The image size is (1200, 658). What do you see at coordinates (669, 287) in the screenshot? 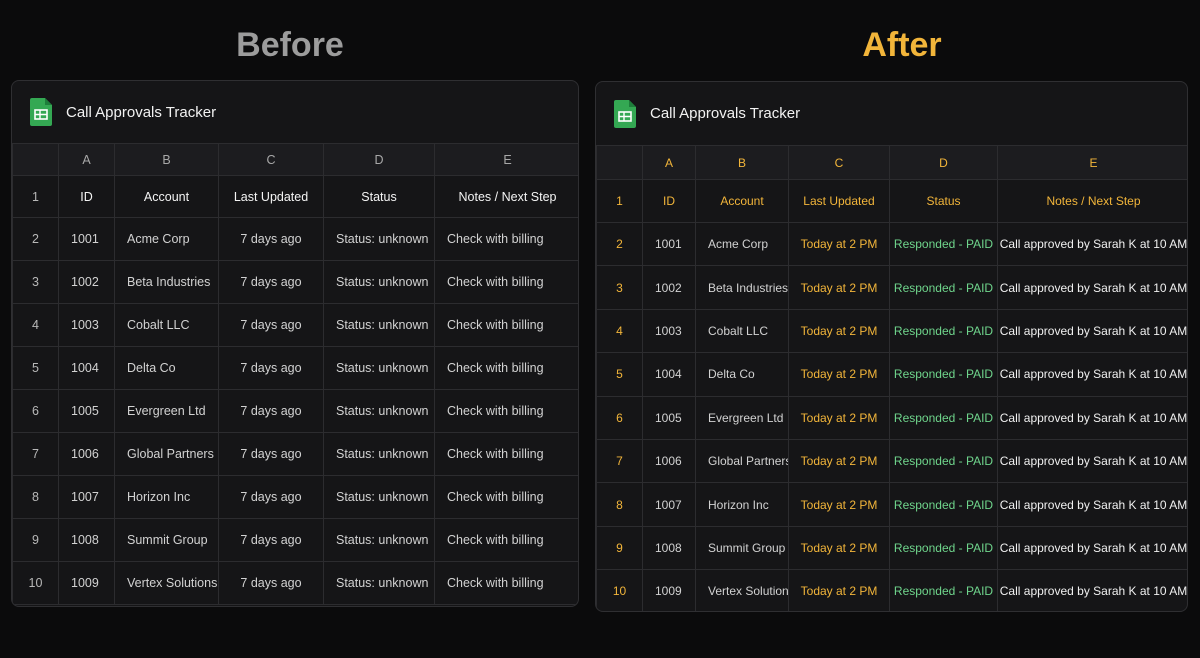
I see `cell: 1002` at bounding box center [669, 287].